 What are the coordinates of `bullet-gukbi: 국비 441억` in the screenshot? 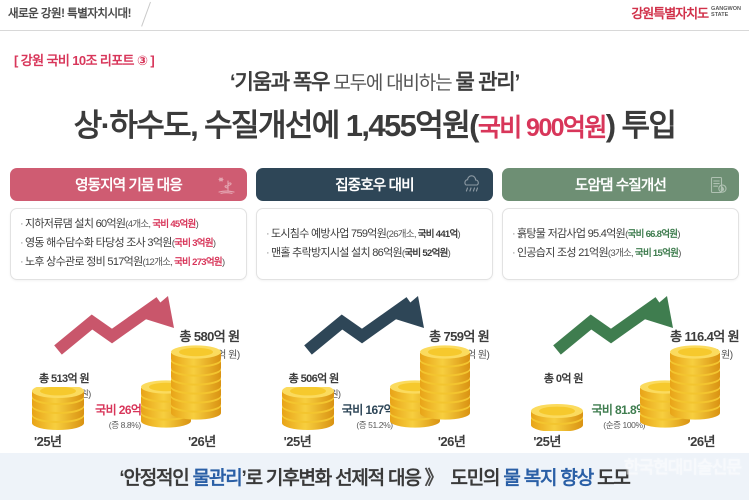 It's located at (438, 234).